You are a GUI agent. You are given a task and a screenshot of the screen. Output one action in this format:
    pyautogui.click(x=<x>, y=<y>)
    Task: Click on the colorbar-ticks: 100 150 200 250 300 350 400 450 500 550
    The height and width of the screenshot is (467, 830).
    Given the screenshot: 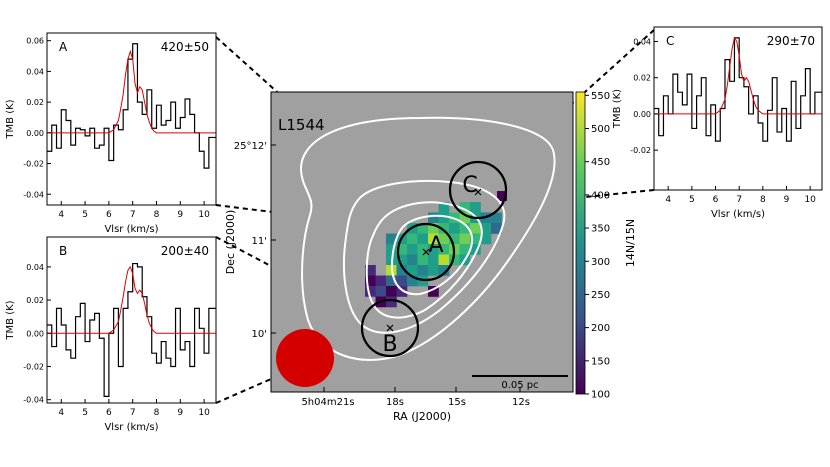 What is the action you would take?
    pyautogui.click(x=597, y=246)
    